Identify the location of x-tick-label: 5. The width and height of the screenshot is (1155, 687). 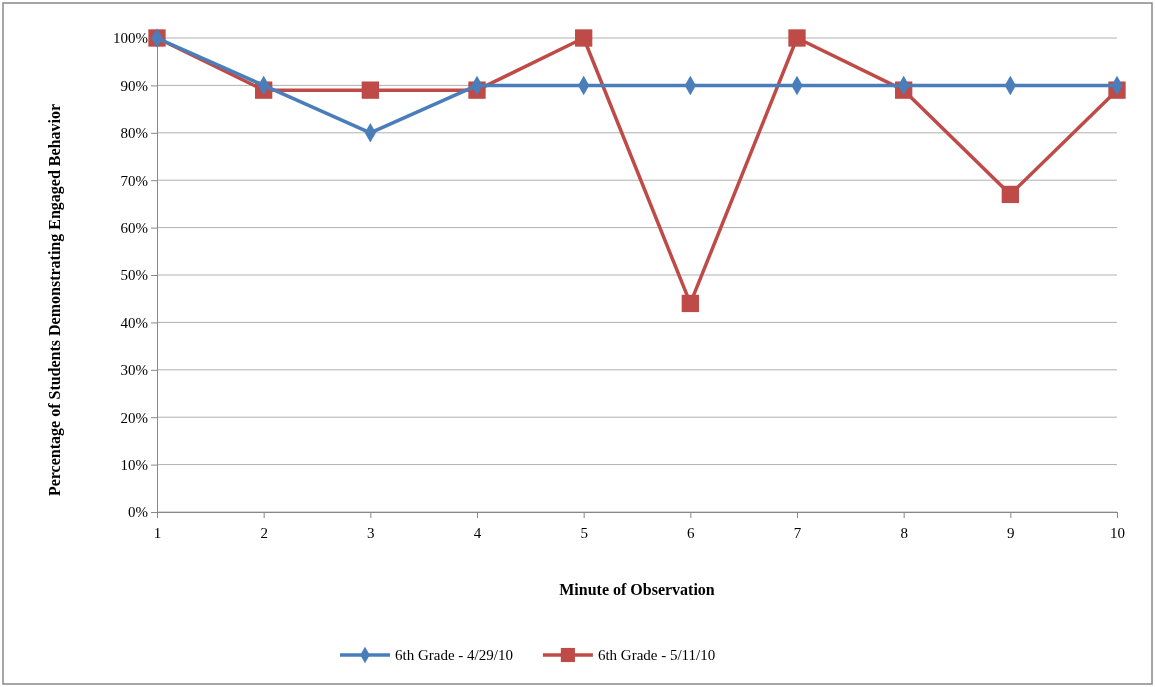
(584, 532).